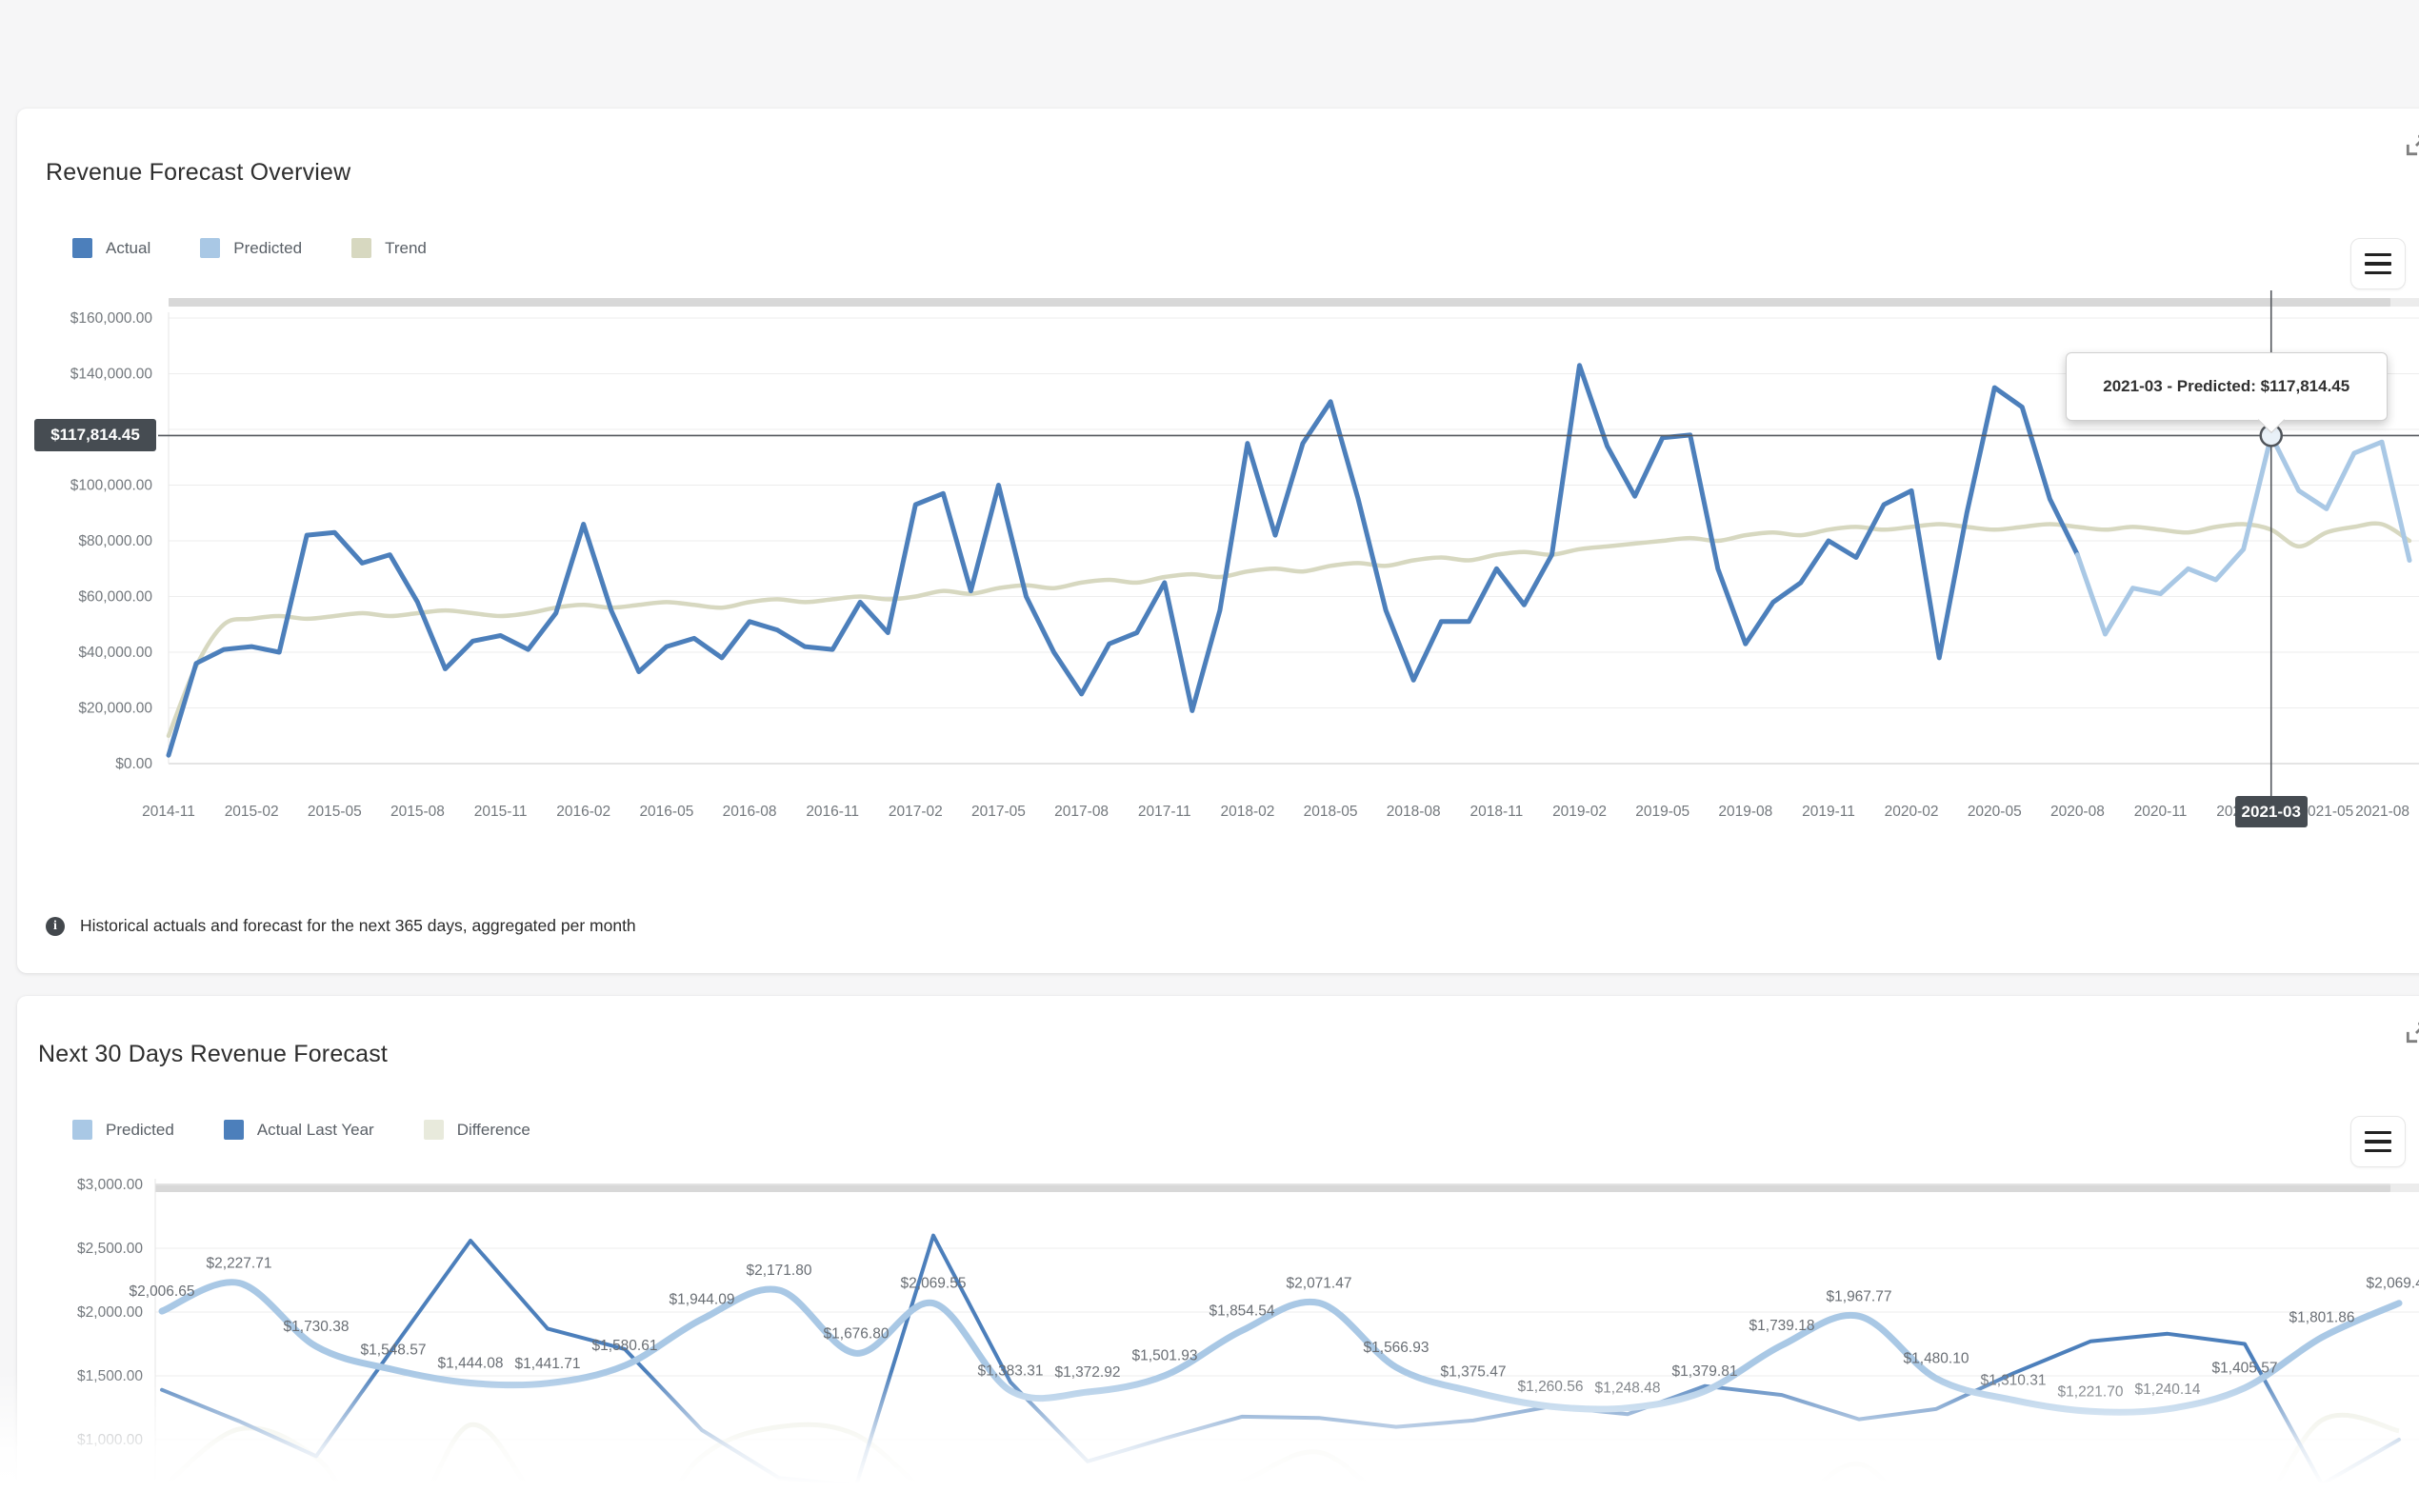 Image resolution: width=2419 pixels, height=1512 pixels. I want to click on data-label: $1,801.86, so click(2322, 1318).